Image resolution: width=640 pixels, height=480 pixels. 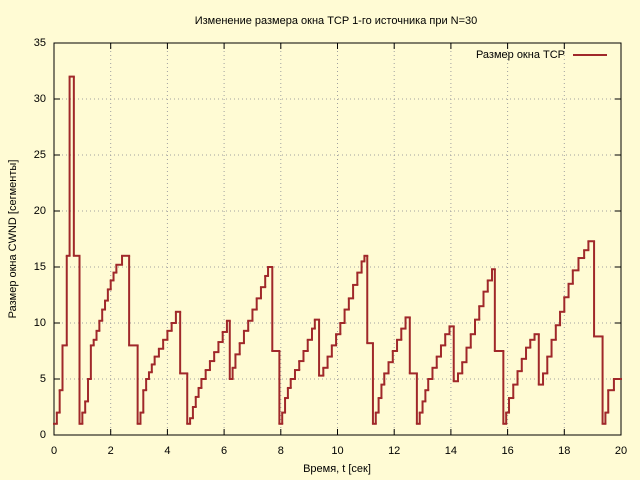 What do you see at coordinates (40, 99) in the screenshot?
I see `y-tick-label: 30` at bounding box center [40, 99].